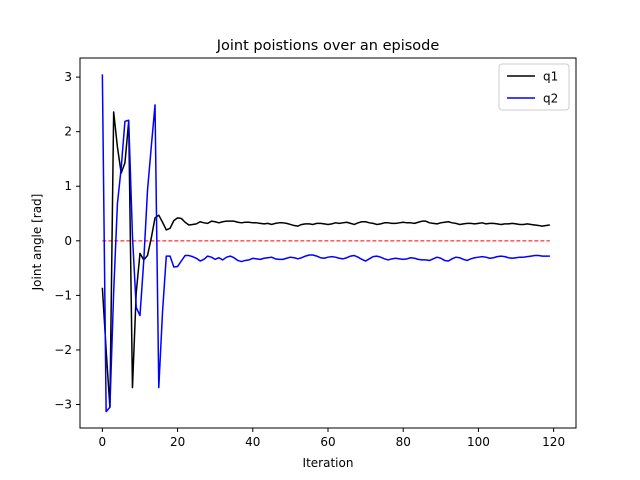 The width and height of the screenshot is (640, 480). What do you see at coordinates (328, 463) in the screenshot?
I see `x-axis-label: Iteration` at bounding box center [328, 463].